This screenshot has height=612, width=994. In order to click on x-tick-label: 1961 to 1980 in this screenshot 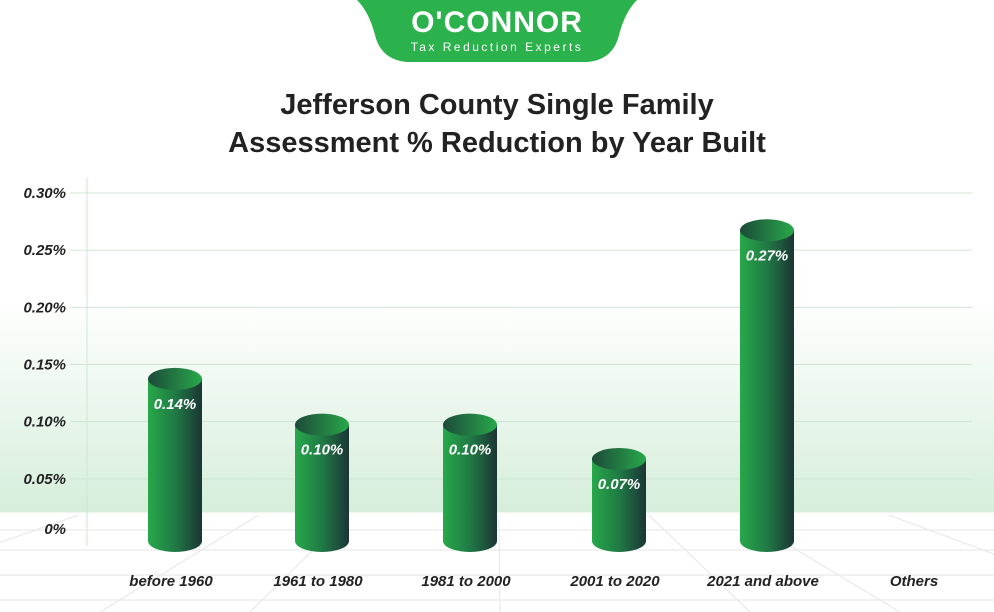, I will do `click(318, 581)`.